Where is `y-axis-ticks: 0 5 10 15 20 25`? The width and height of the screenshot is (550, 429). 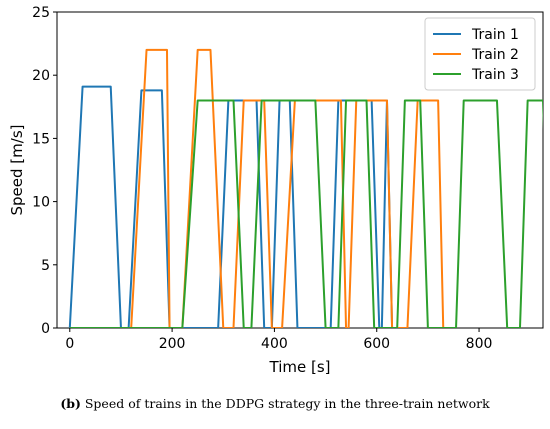
y-axis-ticks: 0 5 10 15 20 25 is located at coordinates (44, 171).